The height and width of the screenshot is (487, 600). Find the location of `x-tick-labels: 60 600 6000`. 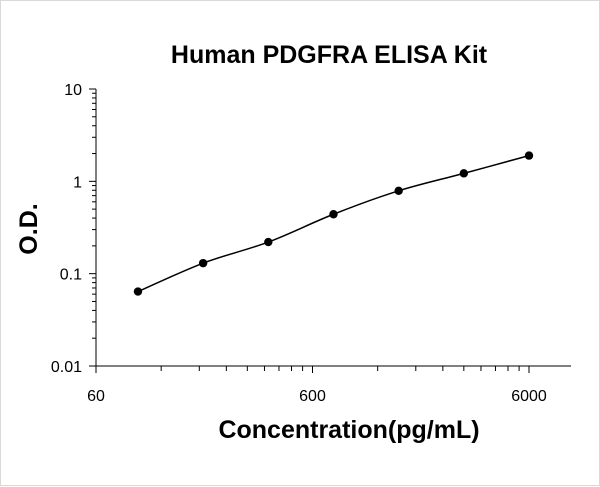

x-tick-labels: 60 600 6000 is located at coordinates (317, 396).